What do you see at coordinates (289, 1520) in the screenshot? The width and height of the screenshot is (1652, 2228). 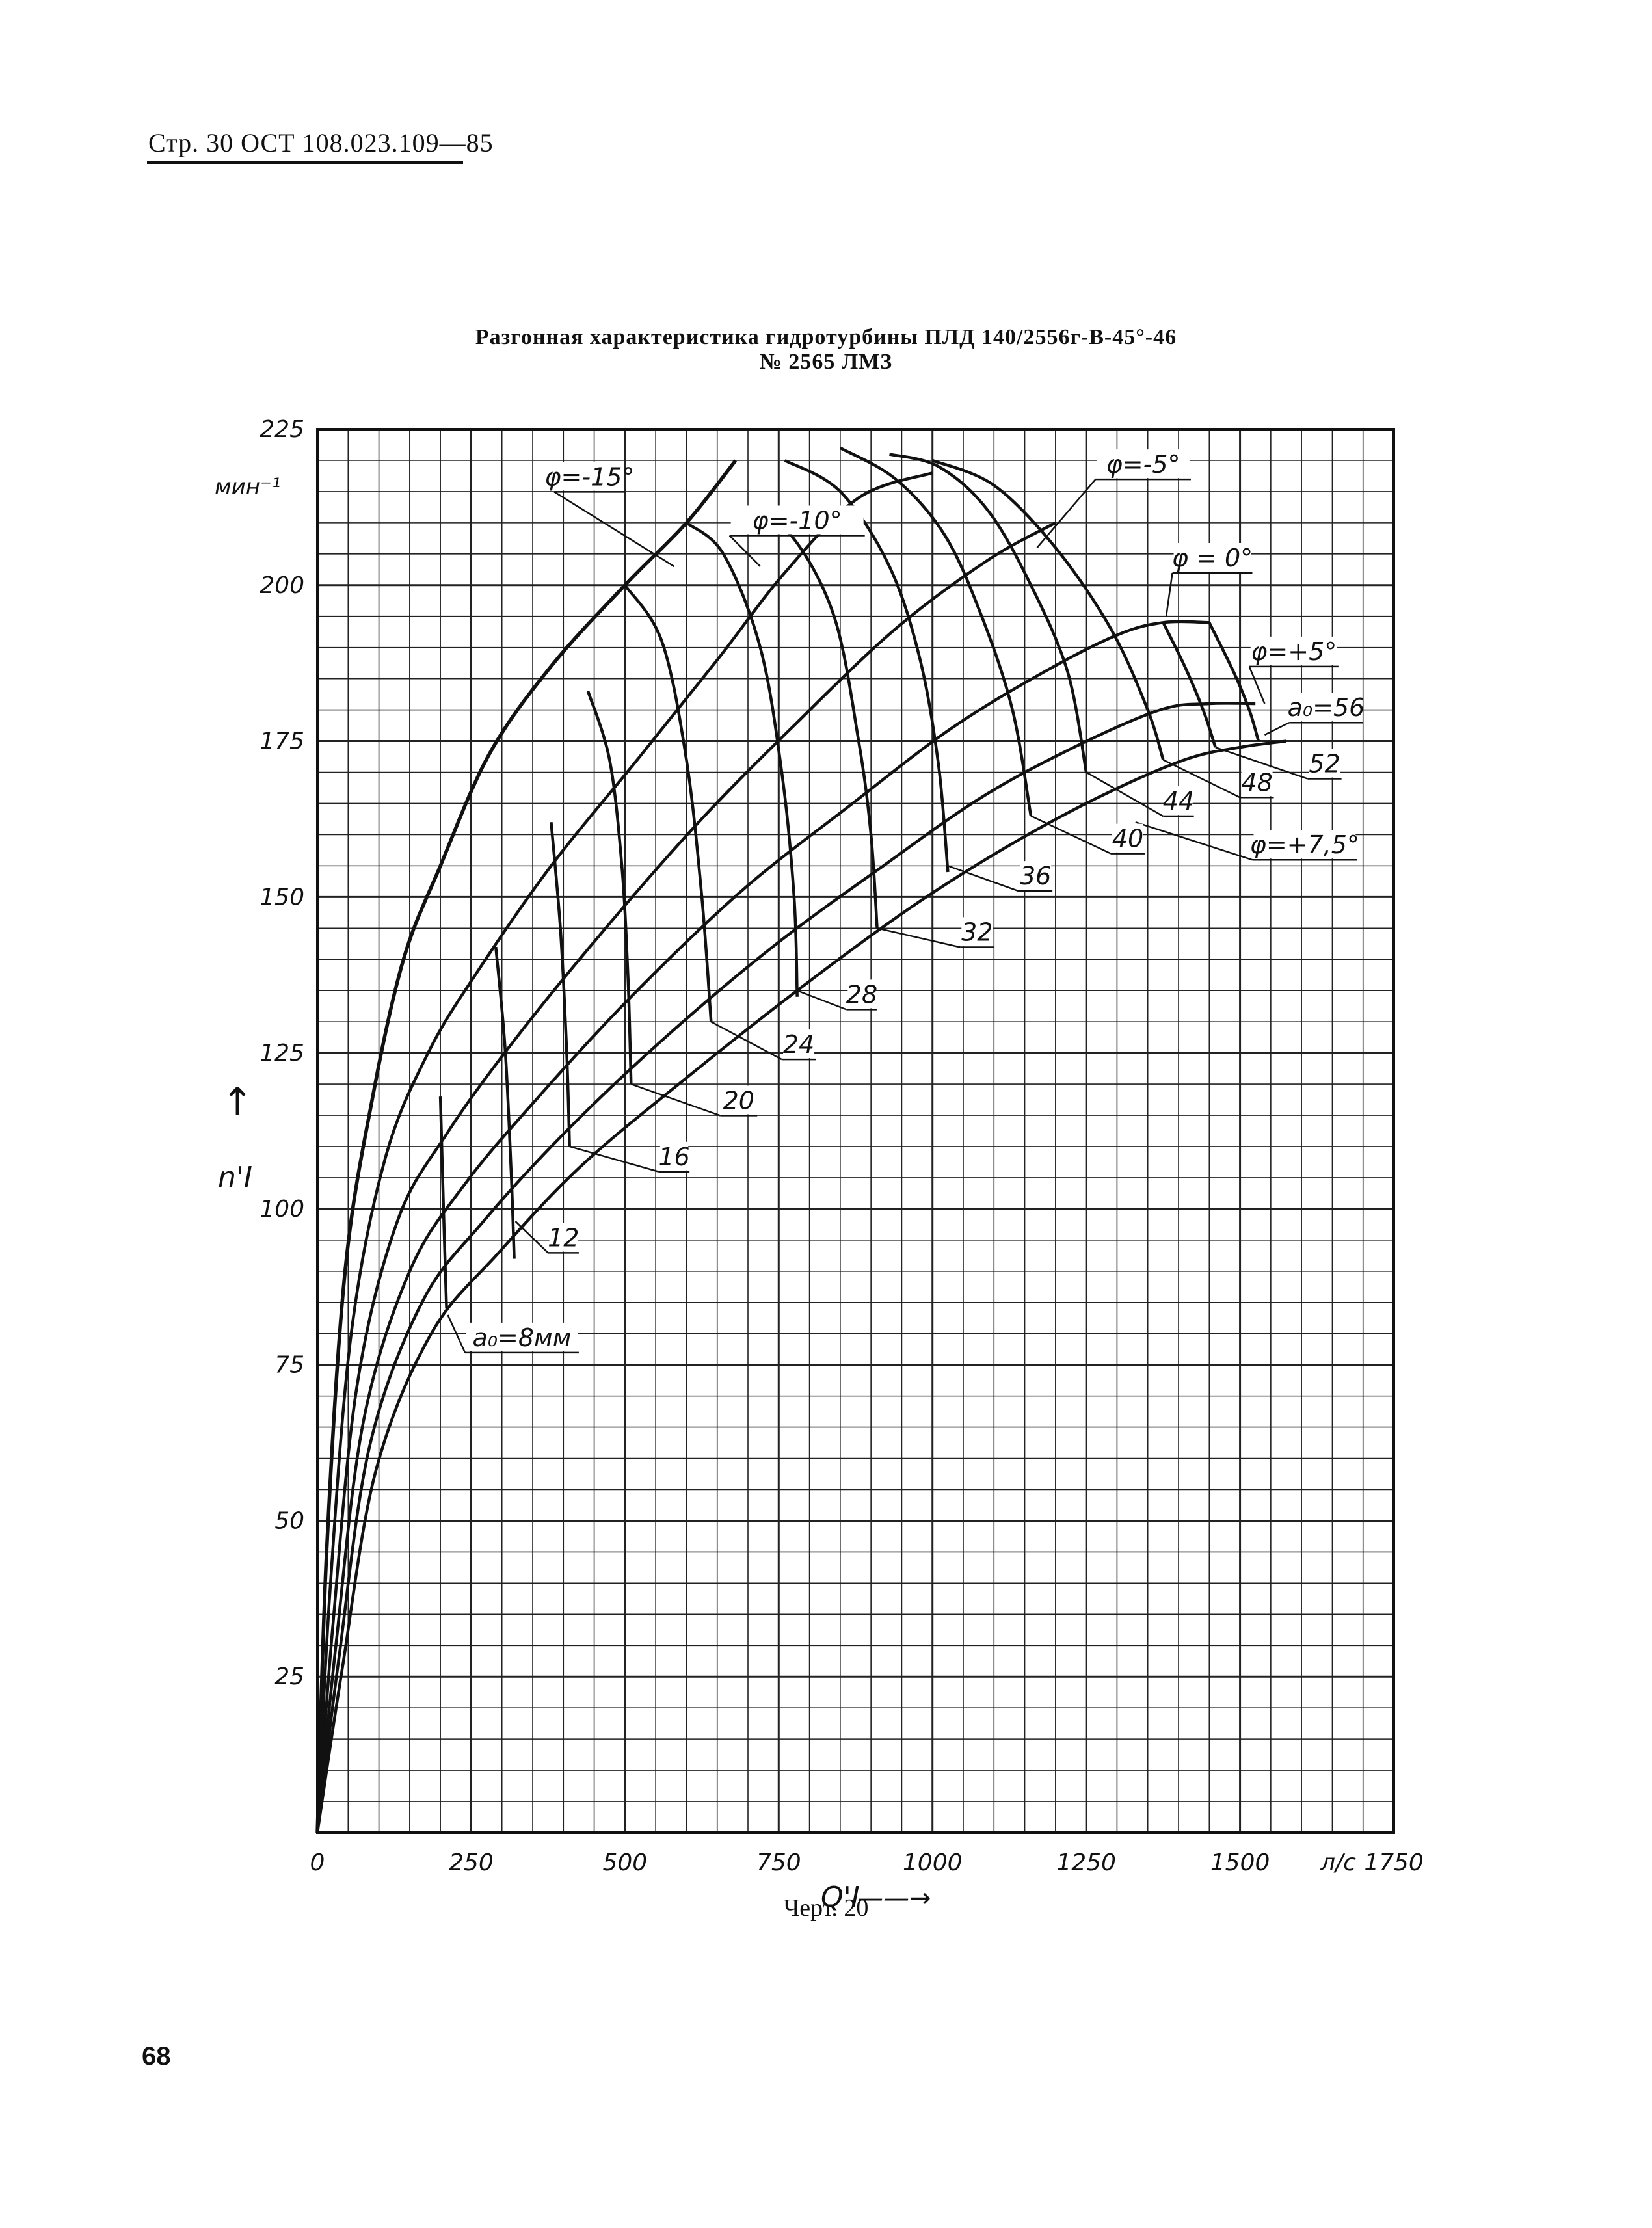 I see `y-tick-label: 50` at bounding box center [289, 1520].